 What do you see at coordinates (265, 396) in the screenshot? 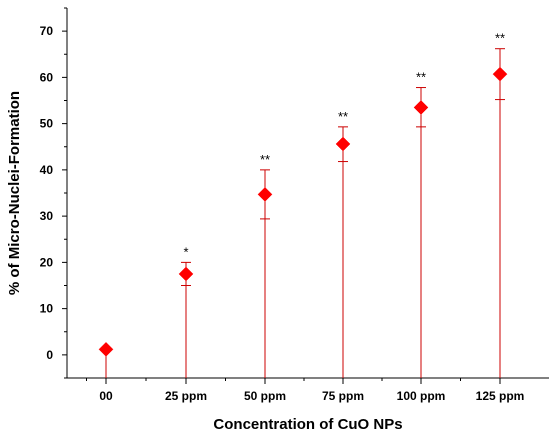
I see `x-tick-label: 50 ppm` at bounding box center [265, 396].